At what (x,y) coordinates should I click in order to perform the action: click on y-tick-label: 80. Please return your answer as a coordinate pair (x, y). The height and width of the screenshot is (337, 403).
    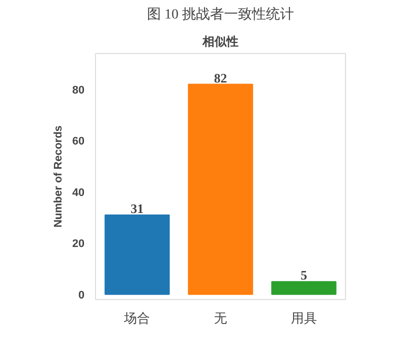
    Looking at the image, I should click on (78, 90).